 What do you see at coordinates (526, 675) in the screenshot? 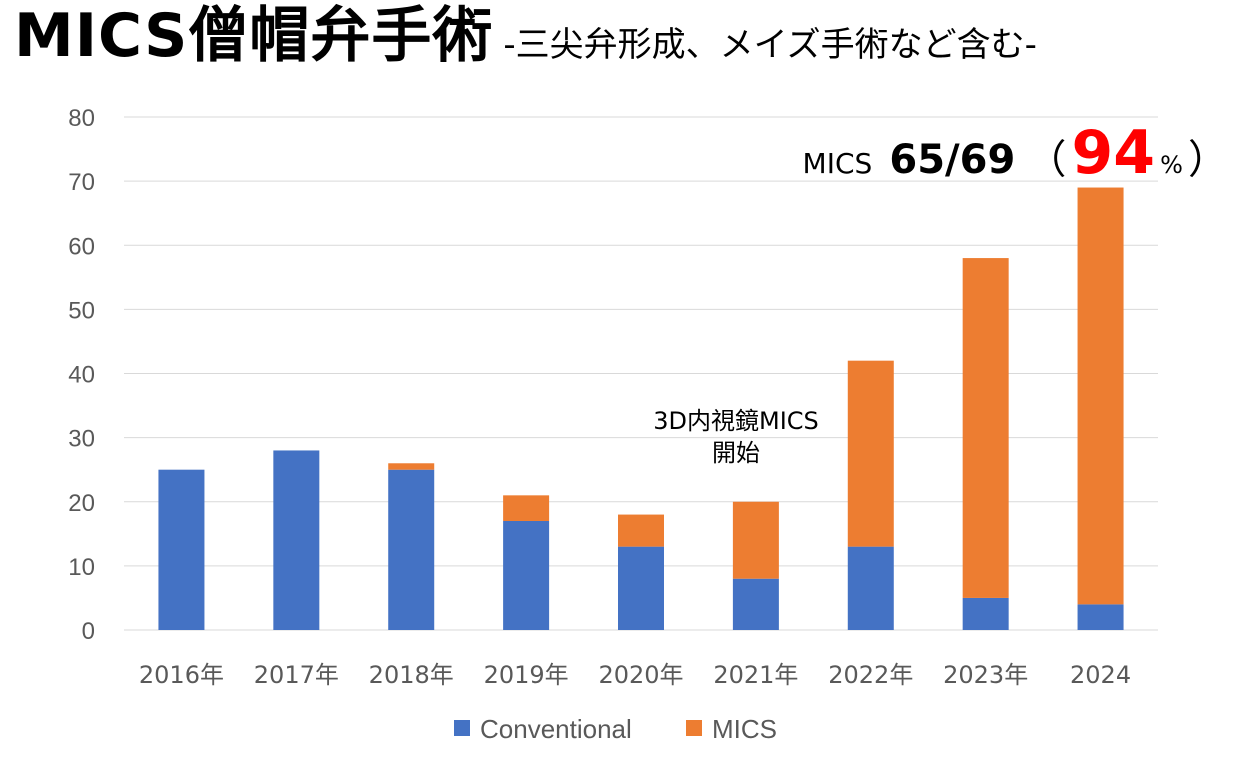
I see `x-tick-label: 2019年` at bounding box center [526, 675].